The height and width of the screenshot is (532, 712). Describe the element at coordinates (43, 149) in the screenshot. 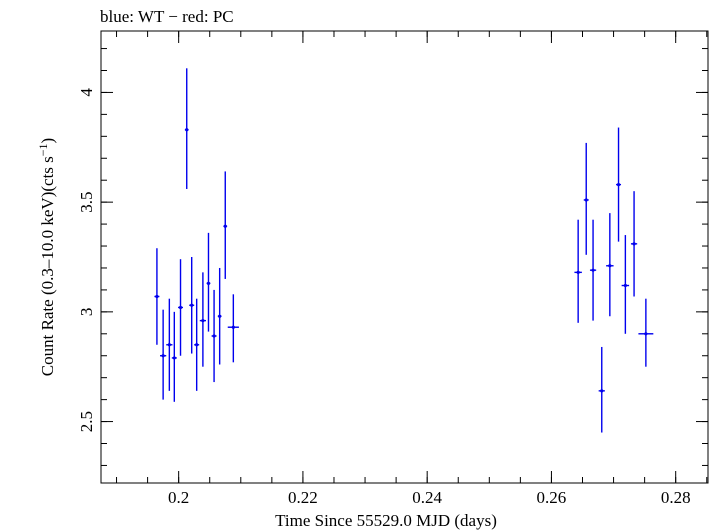

I see `y-axis-label-exponent: −1` at that location.